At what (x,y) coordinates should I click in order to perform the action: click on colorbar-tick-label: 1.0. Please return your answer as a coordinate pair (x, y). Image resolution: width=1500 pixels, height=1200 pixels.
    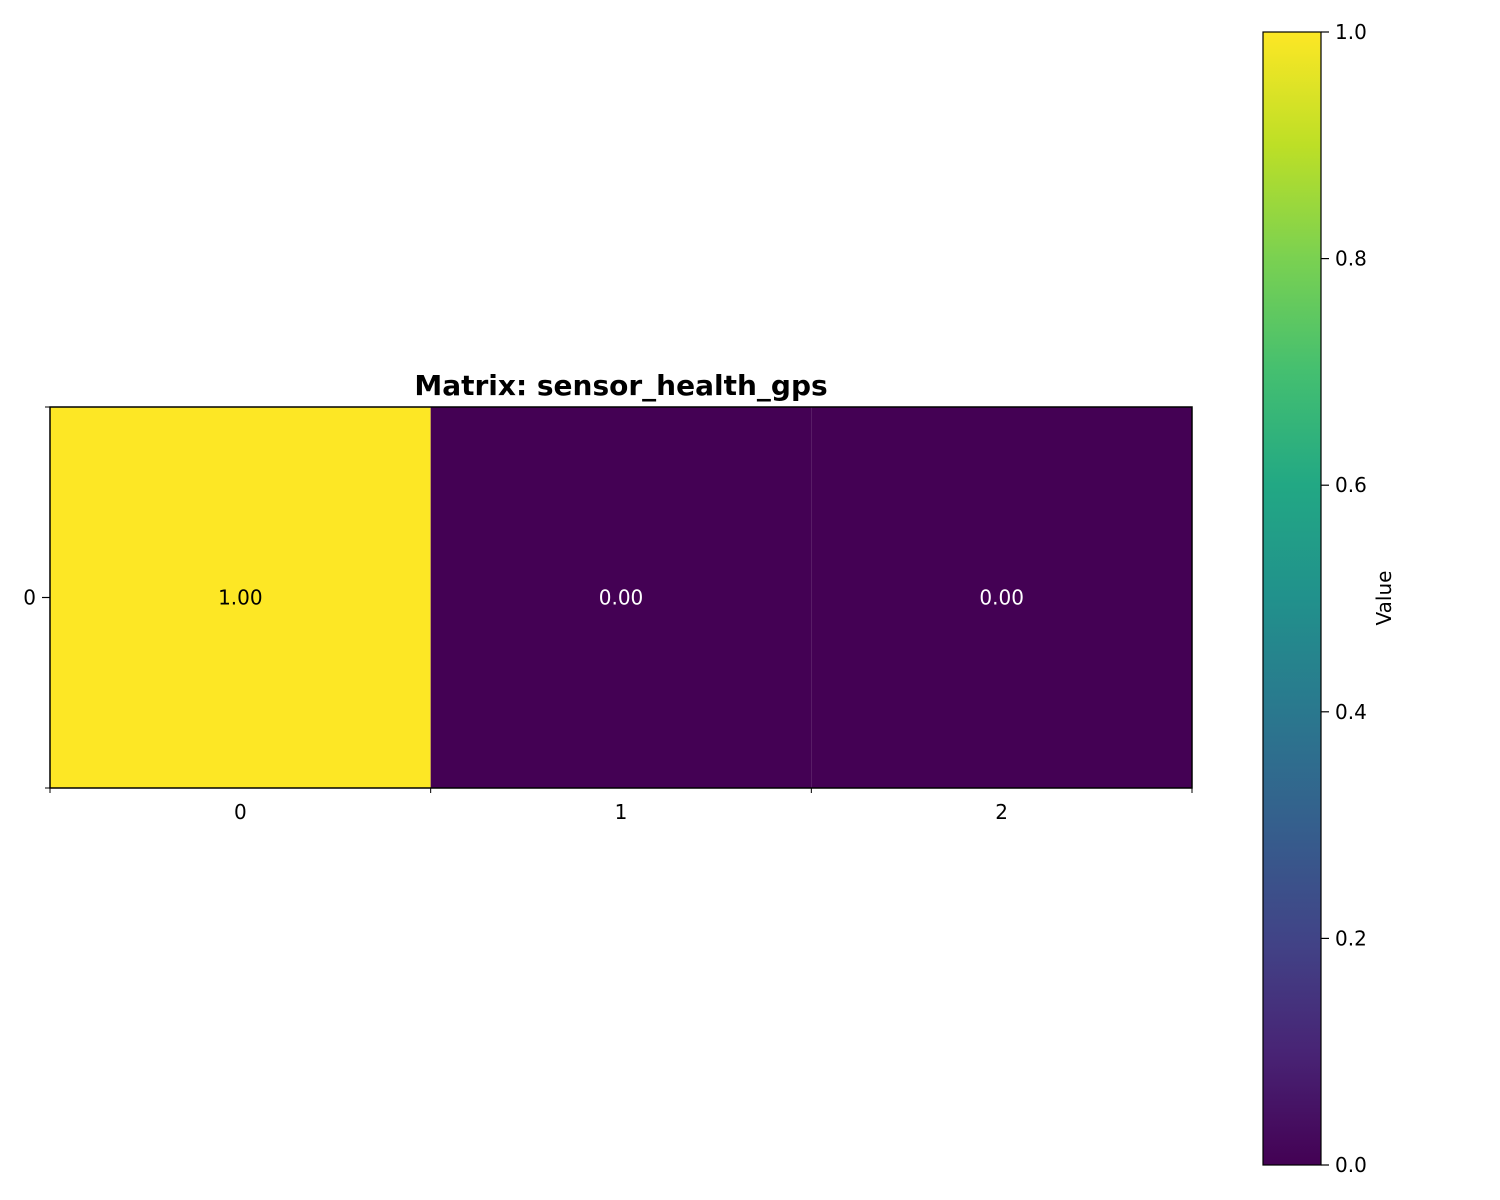
    Looking at the image, I should click on (1351, 32).